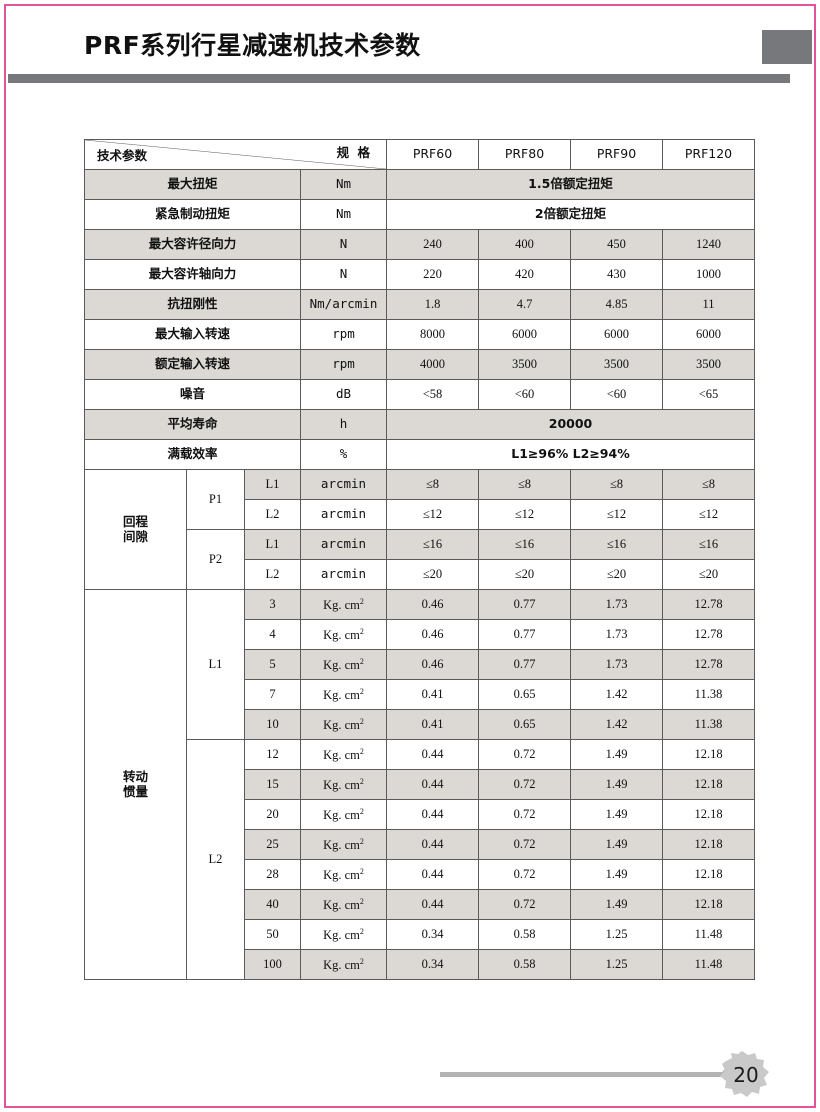 Image resolution: width=820 pixels, height=1112 pixels. I want to click on table-row: 4 Kg. cm2 0.46 0.77 1.73 12.78, so click(420, 634).